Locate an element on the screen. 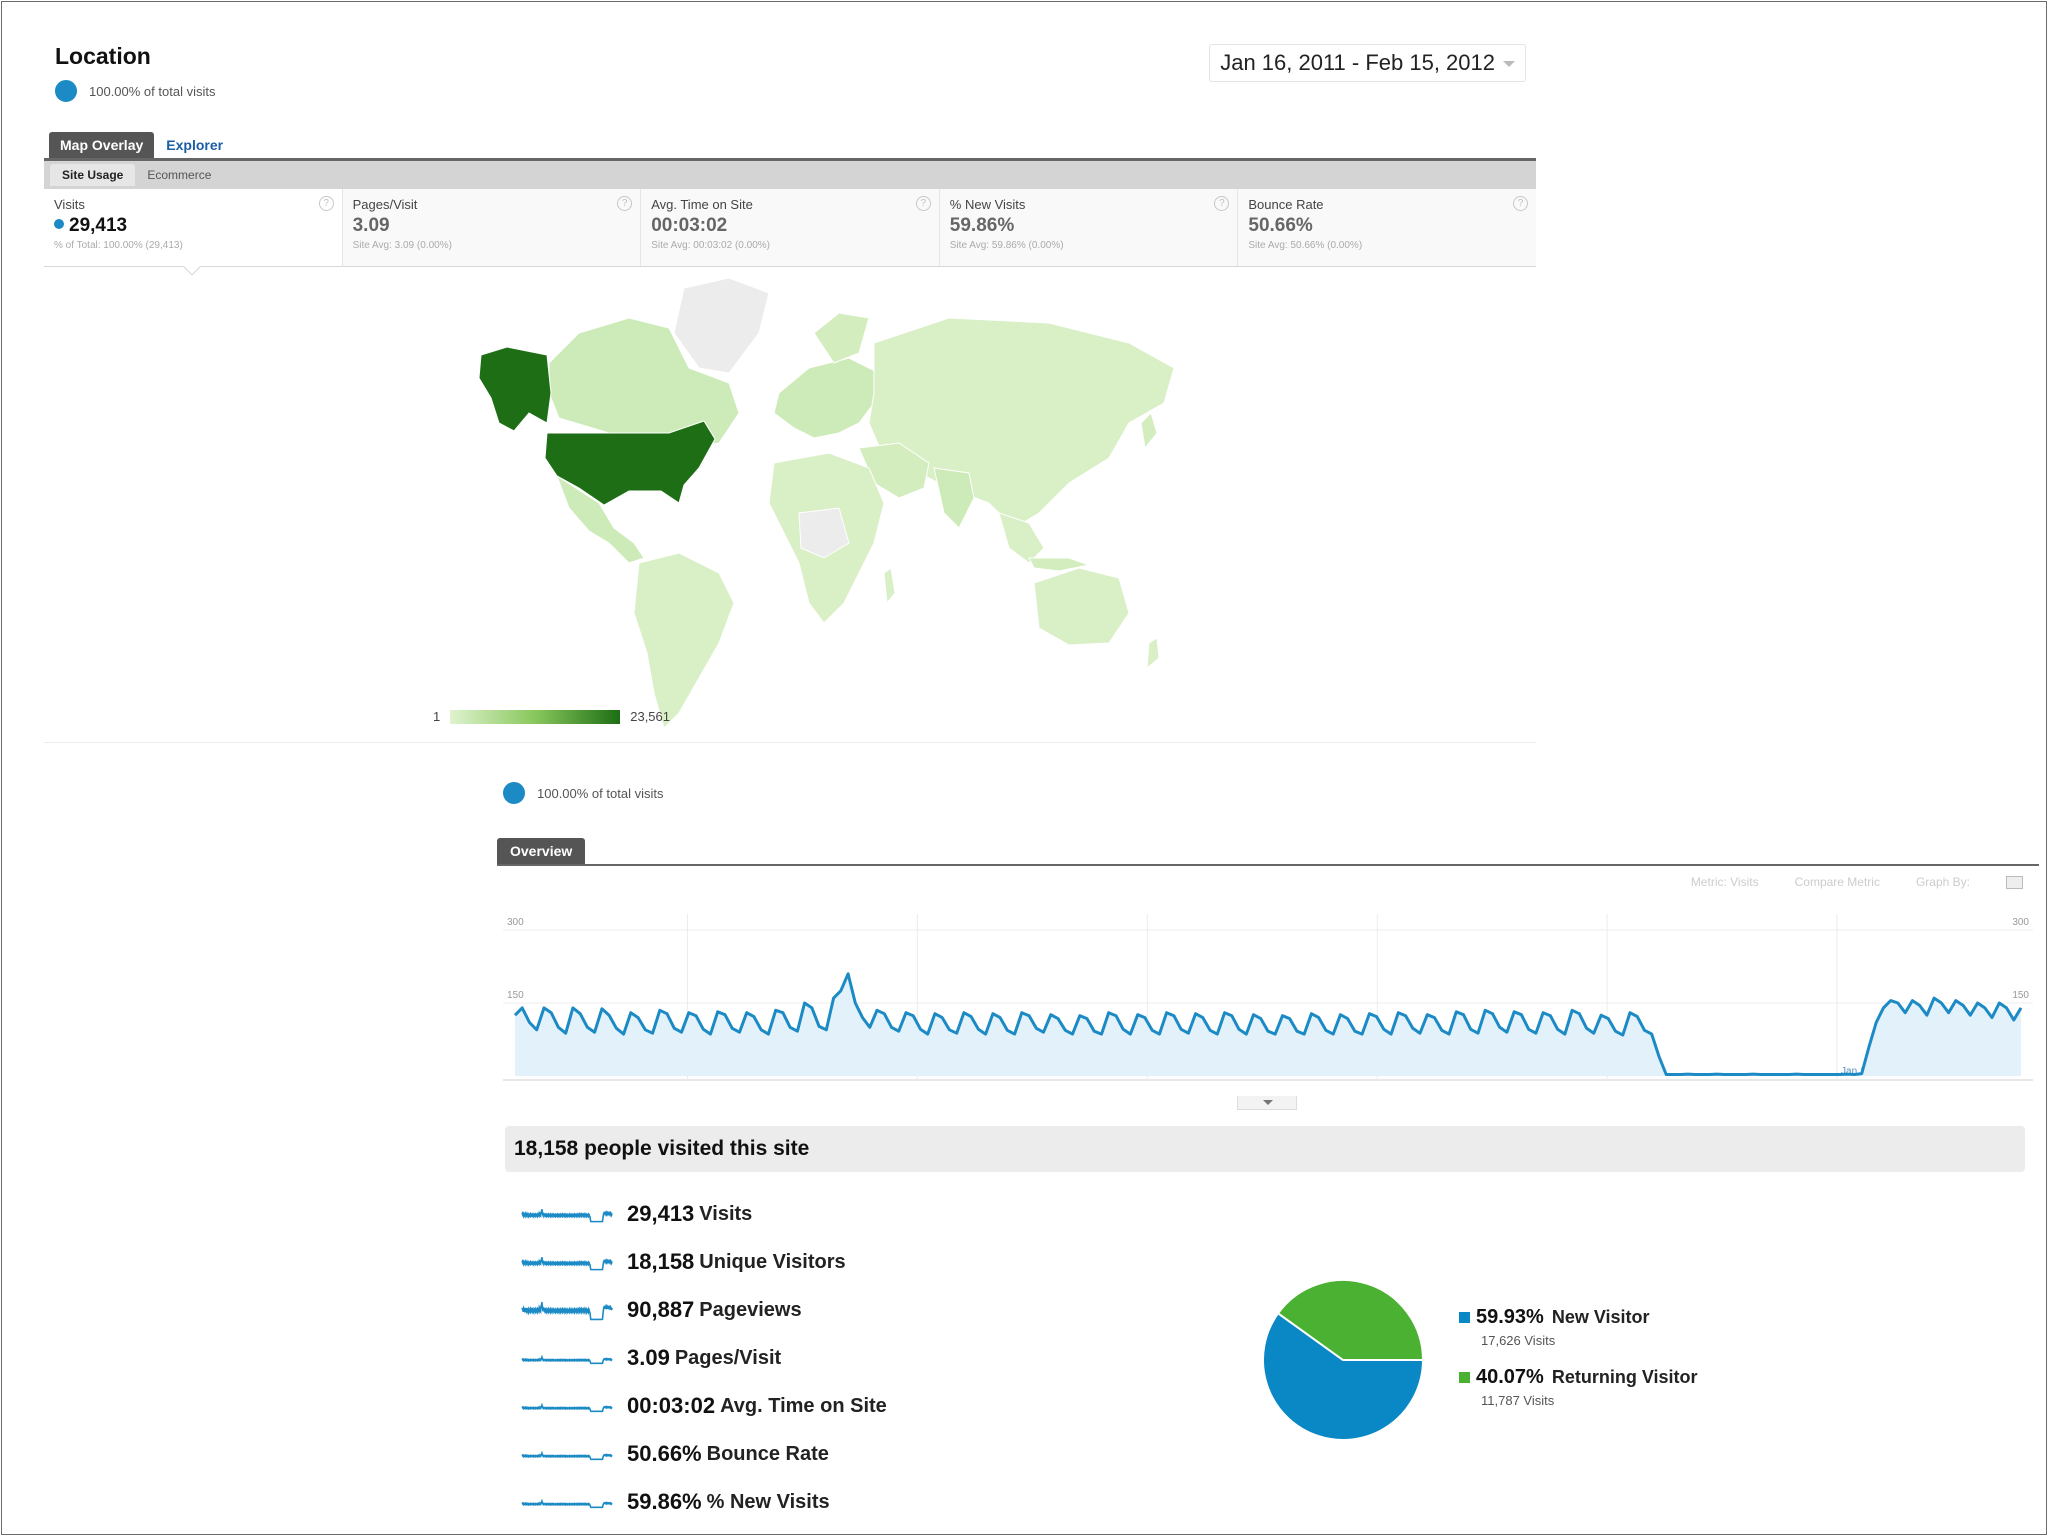 This screenshot has width=2048, height=1536. chart-type-icon is located at coordinates (2014, 882).